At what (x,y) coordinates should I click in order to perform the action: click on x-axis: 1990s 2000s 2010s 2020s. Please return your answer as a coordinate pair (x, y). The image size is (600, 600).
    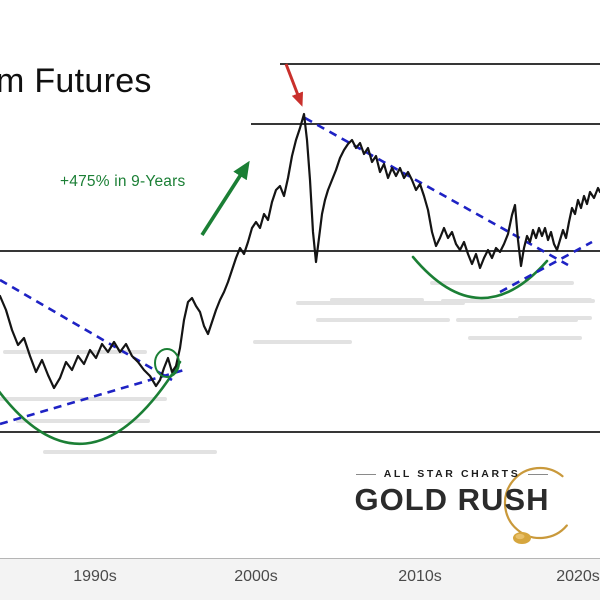
    Looking at the image, I should click on (300, 579).